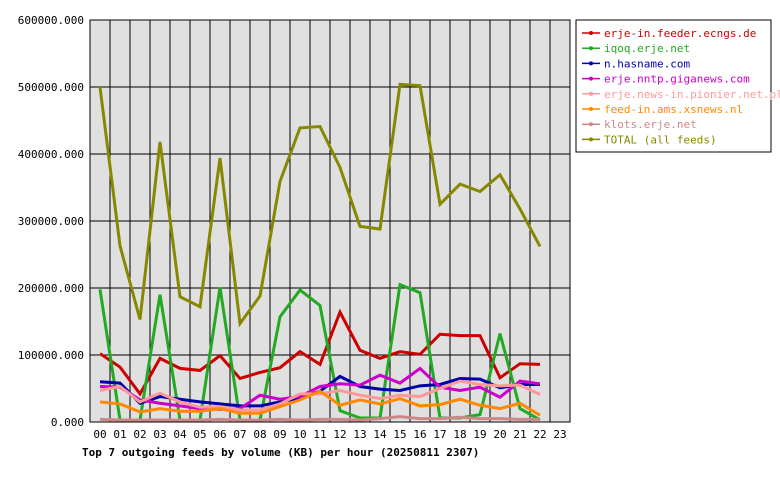  I want to click on y-tick-label: 600000.000, so click(51, 20).